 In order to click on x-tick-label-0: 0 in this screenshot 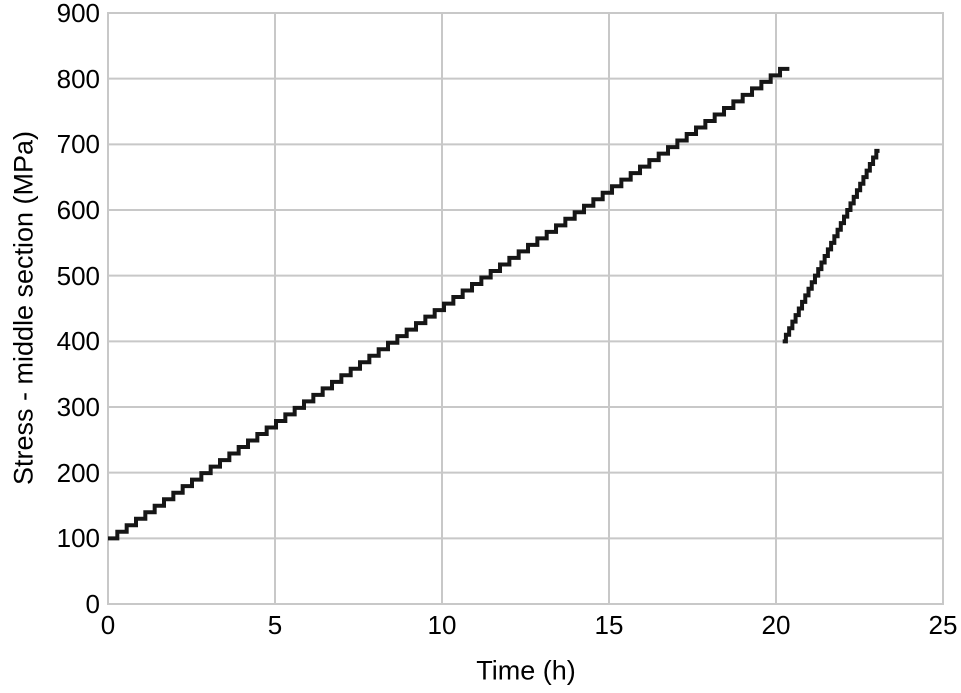, I will do `click(108, 625)`.